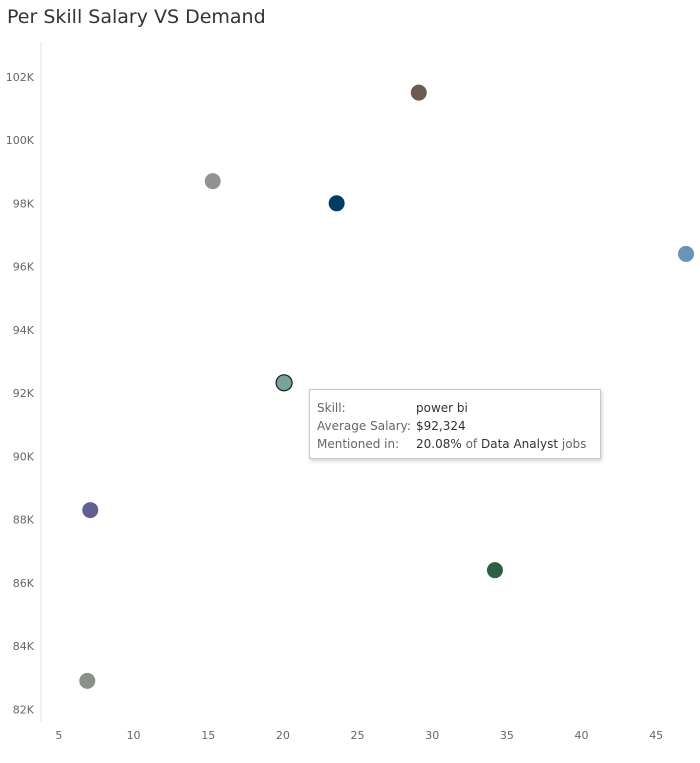 Image resolution: width=700 pixels, height=763 pixels. I want to click on tooltip-salary-value: $92,324, so click(441, 426).